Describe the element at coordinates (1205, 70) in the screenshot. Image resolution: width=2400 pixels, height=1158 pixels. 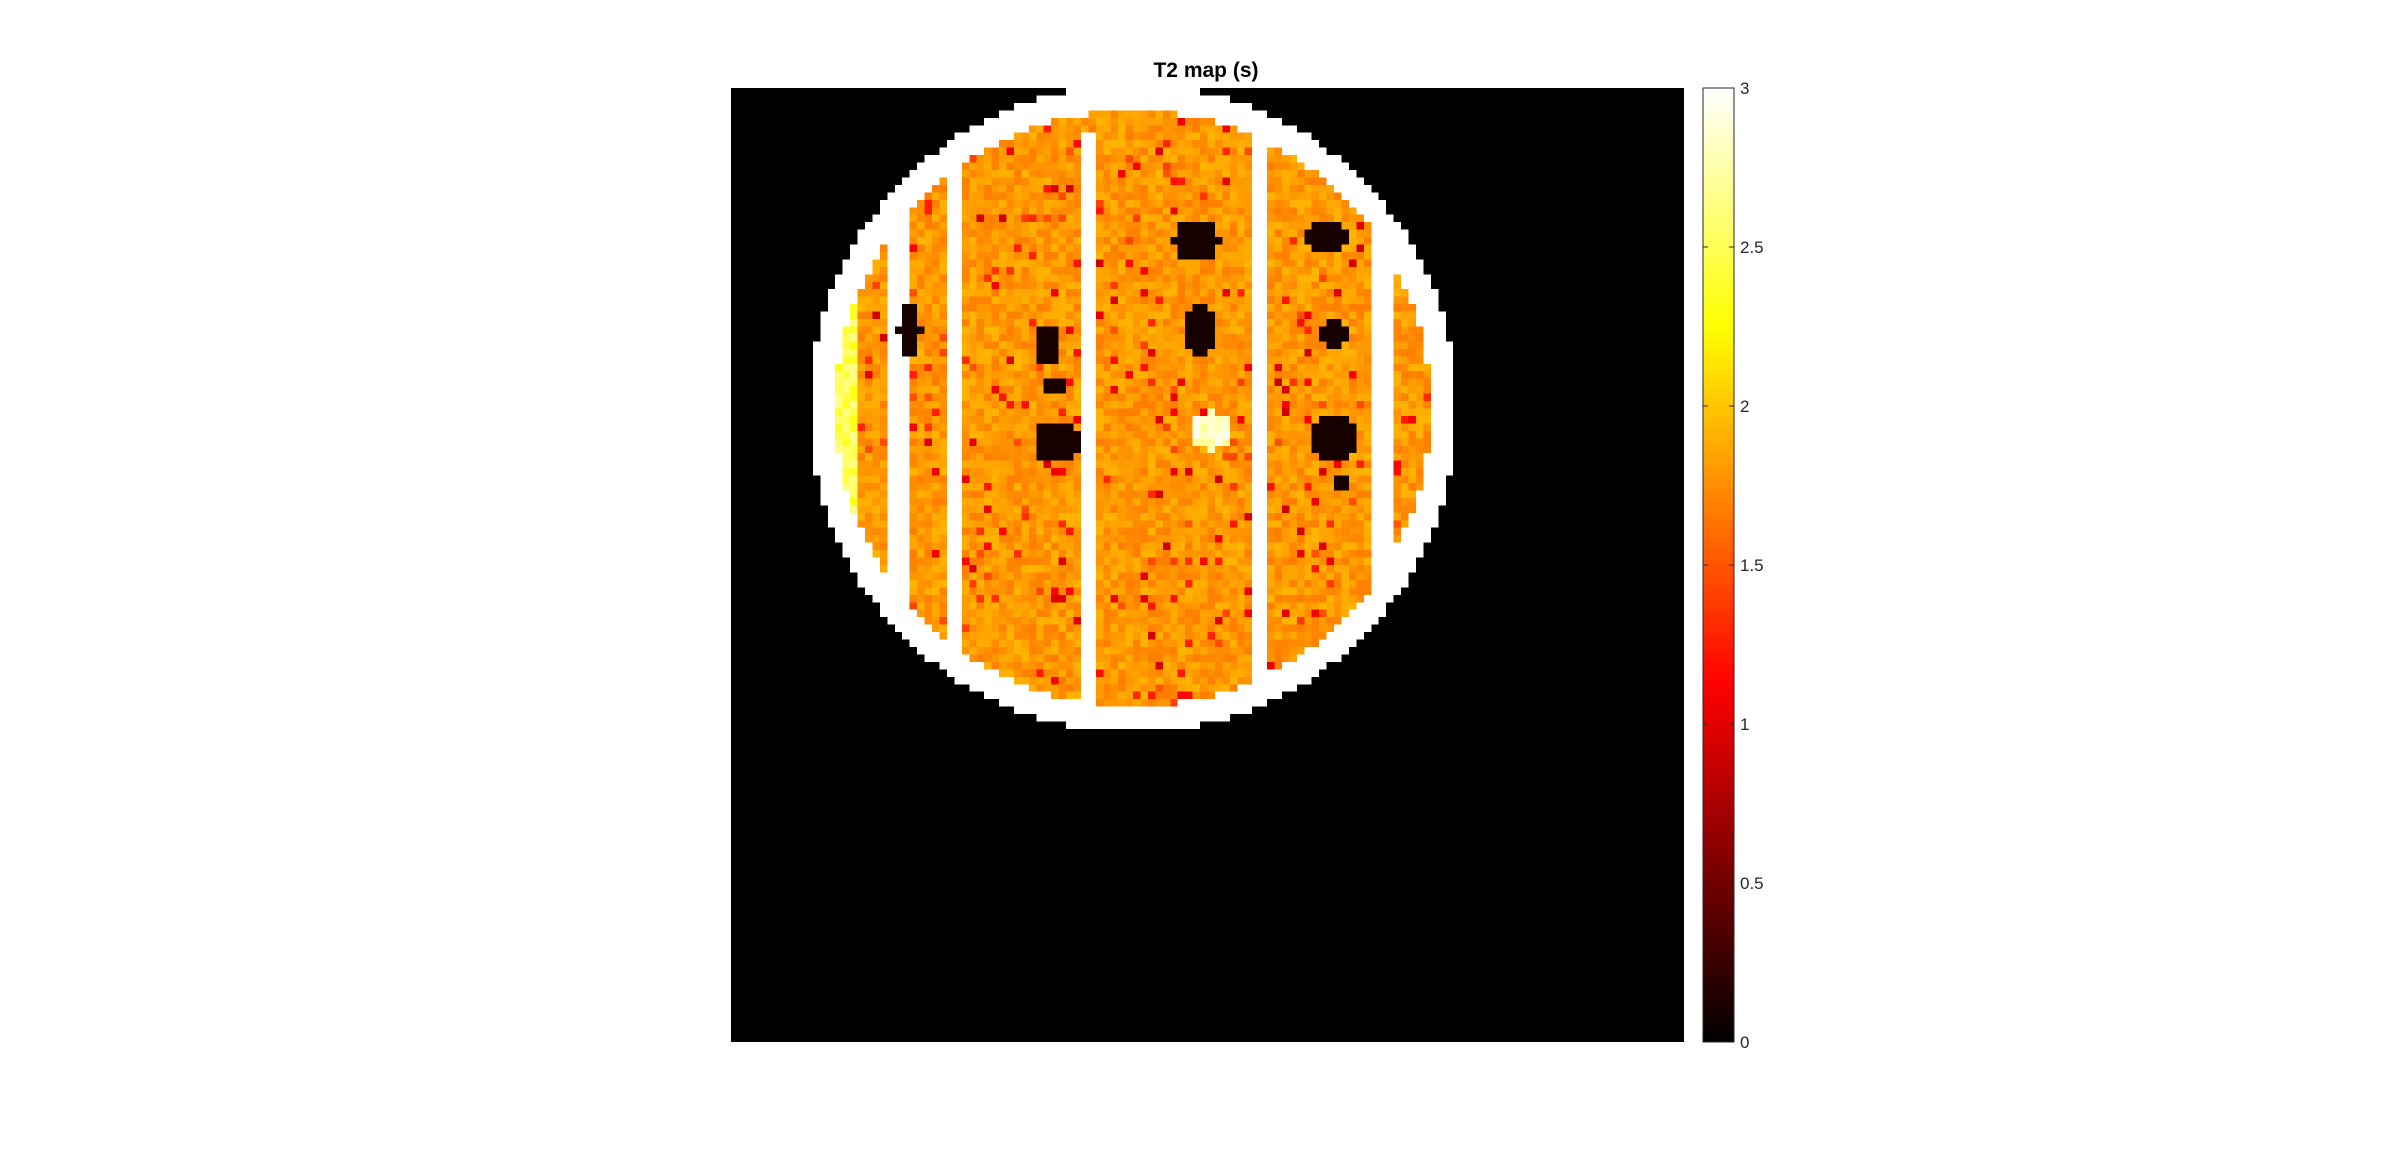
I see `chart-title: T2 map (s)` at that location.